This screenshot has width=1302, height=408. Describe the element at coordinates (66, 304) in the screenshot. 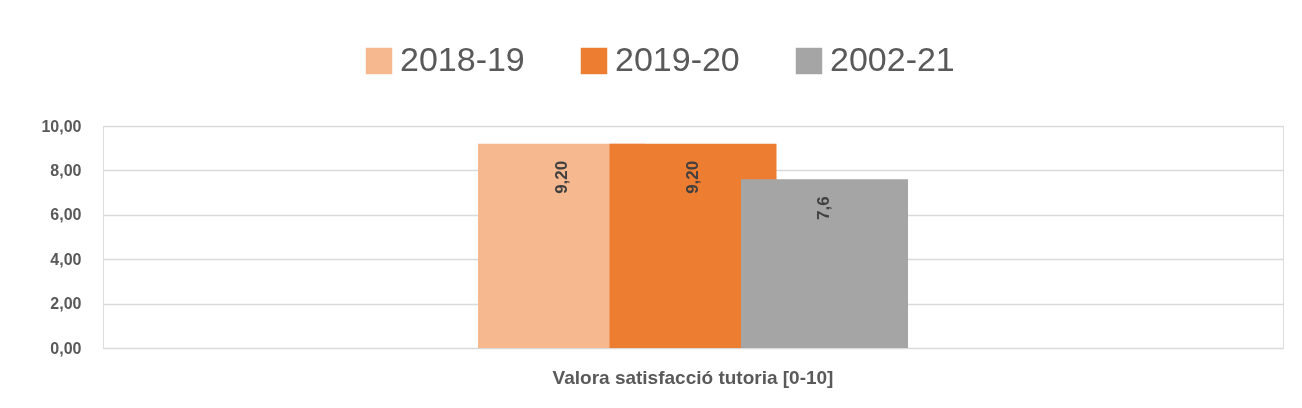

I see `y-tick-label: 2,00` at that location.